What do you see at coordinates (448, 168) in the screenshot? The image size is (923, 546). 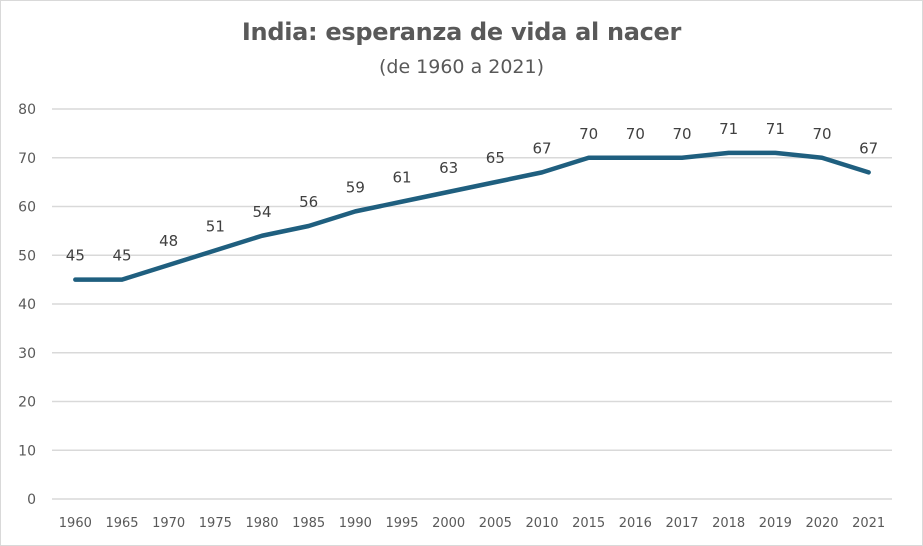 I see `data-label: 63` at bounding box center [448, 168].